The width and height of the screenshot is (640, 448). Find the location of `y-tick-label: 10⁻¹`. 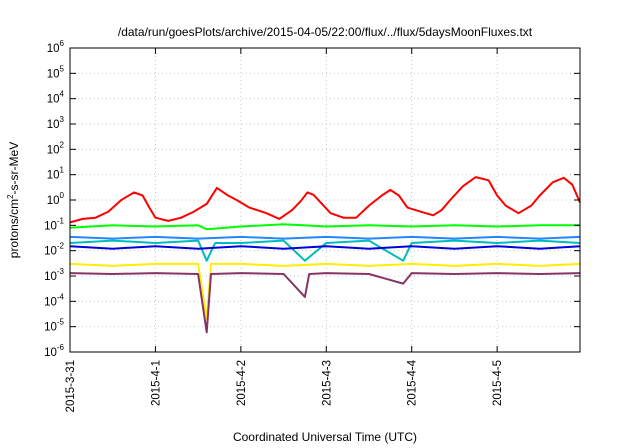

y-tick-label: 10⁻¹ is located at coordinates (54, 224).